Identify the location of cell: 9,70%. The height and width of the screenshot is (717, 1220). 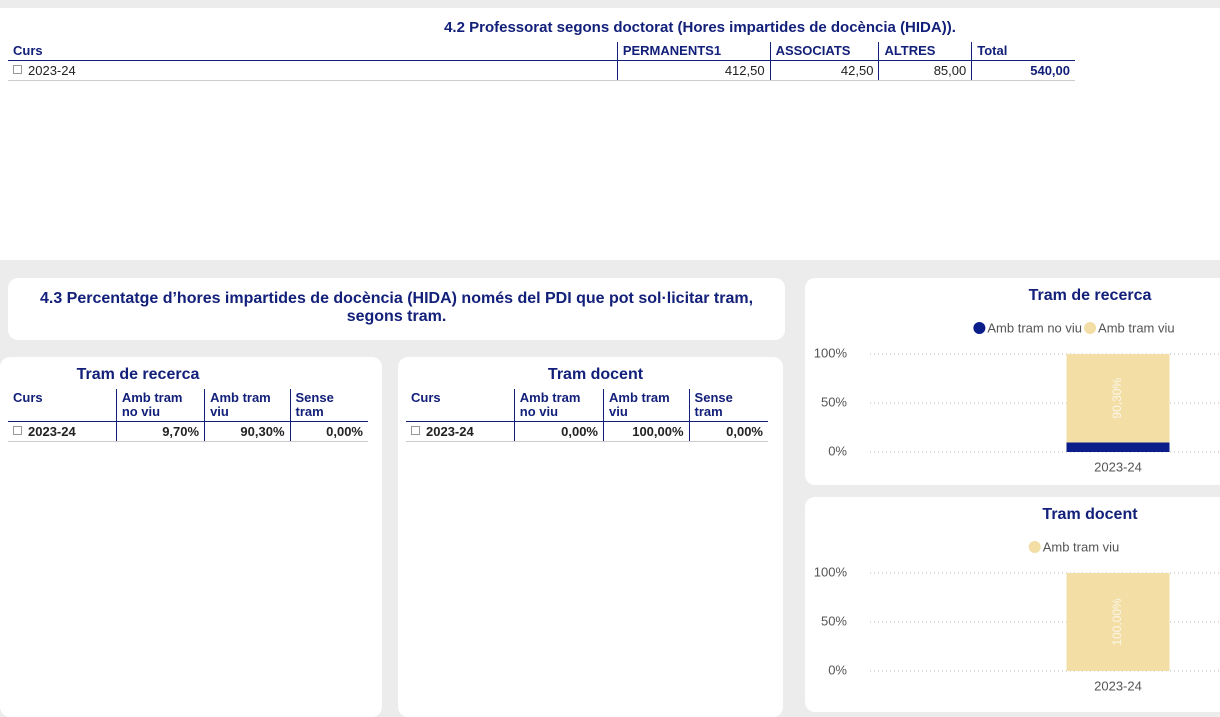
(160, 431).